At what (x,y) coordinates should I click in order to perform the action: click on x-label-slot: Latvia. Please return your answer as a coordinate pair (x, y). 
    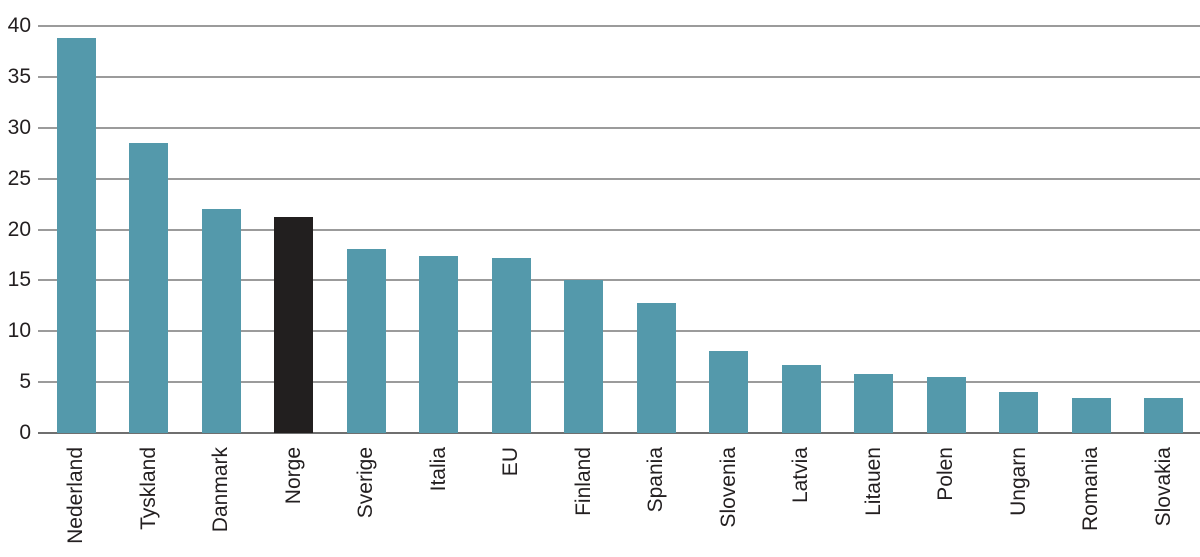
    Looking at the image, I should click on (801, 502).